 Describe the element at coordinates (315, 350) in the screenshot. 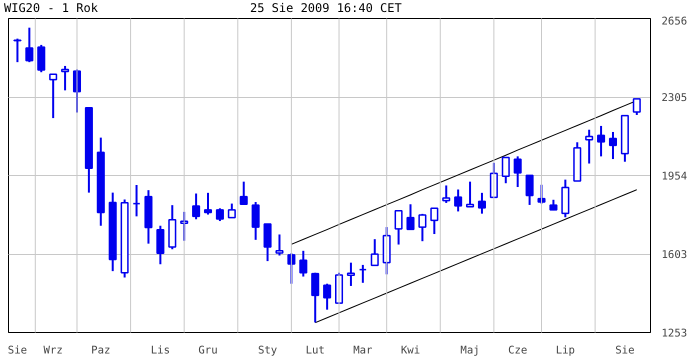

I see `x-tick-label: Lut` at that location.